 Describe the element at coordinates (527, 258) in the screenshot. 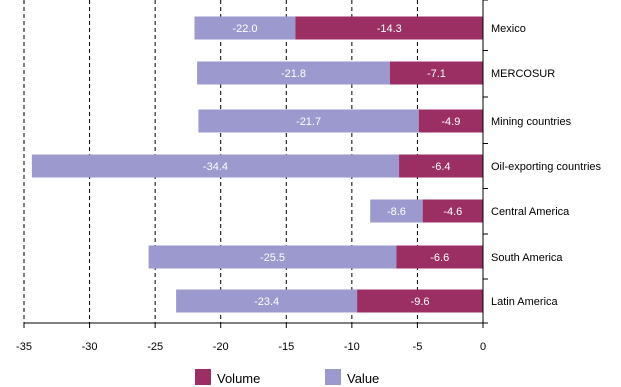

I see `category-label-south-america: South America` at that location.